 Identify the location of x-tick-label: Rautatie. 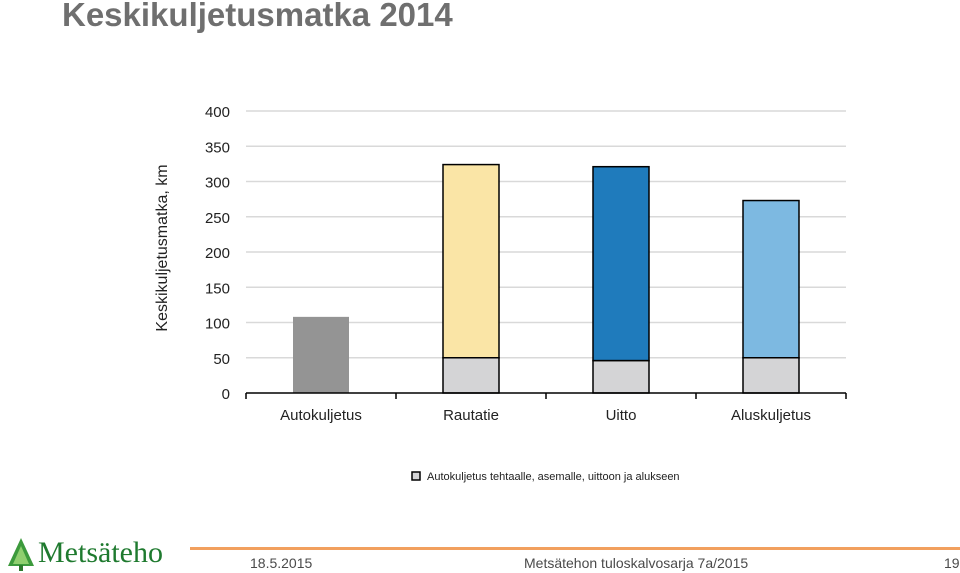
(471, 415).